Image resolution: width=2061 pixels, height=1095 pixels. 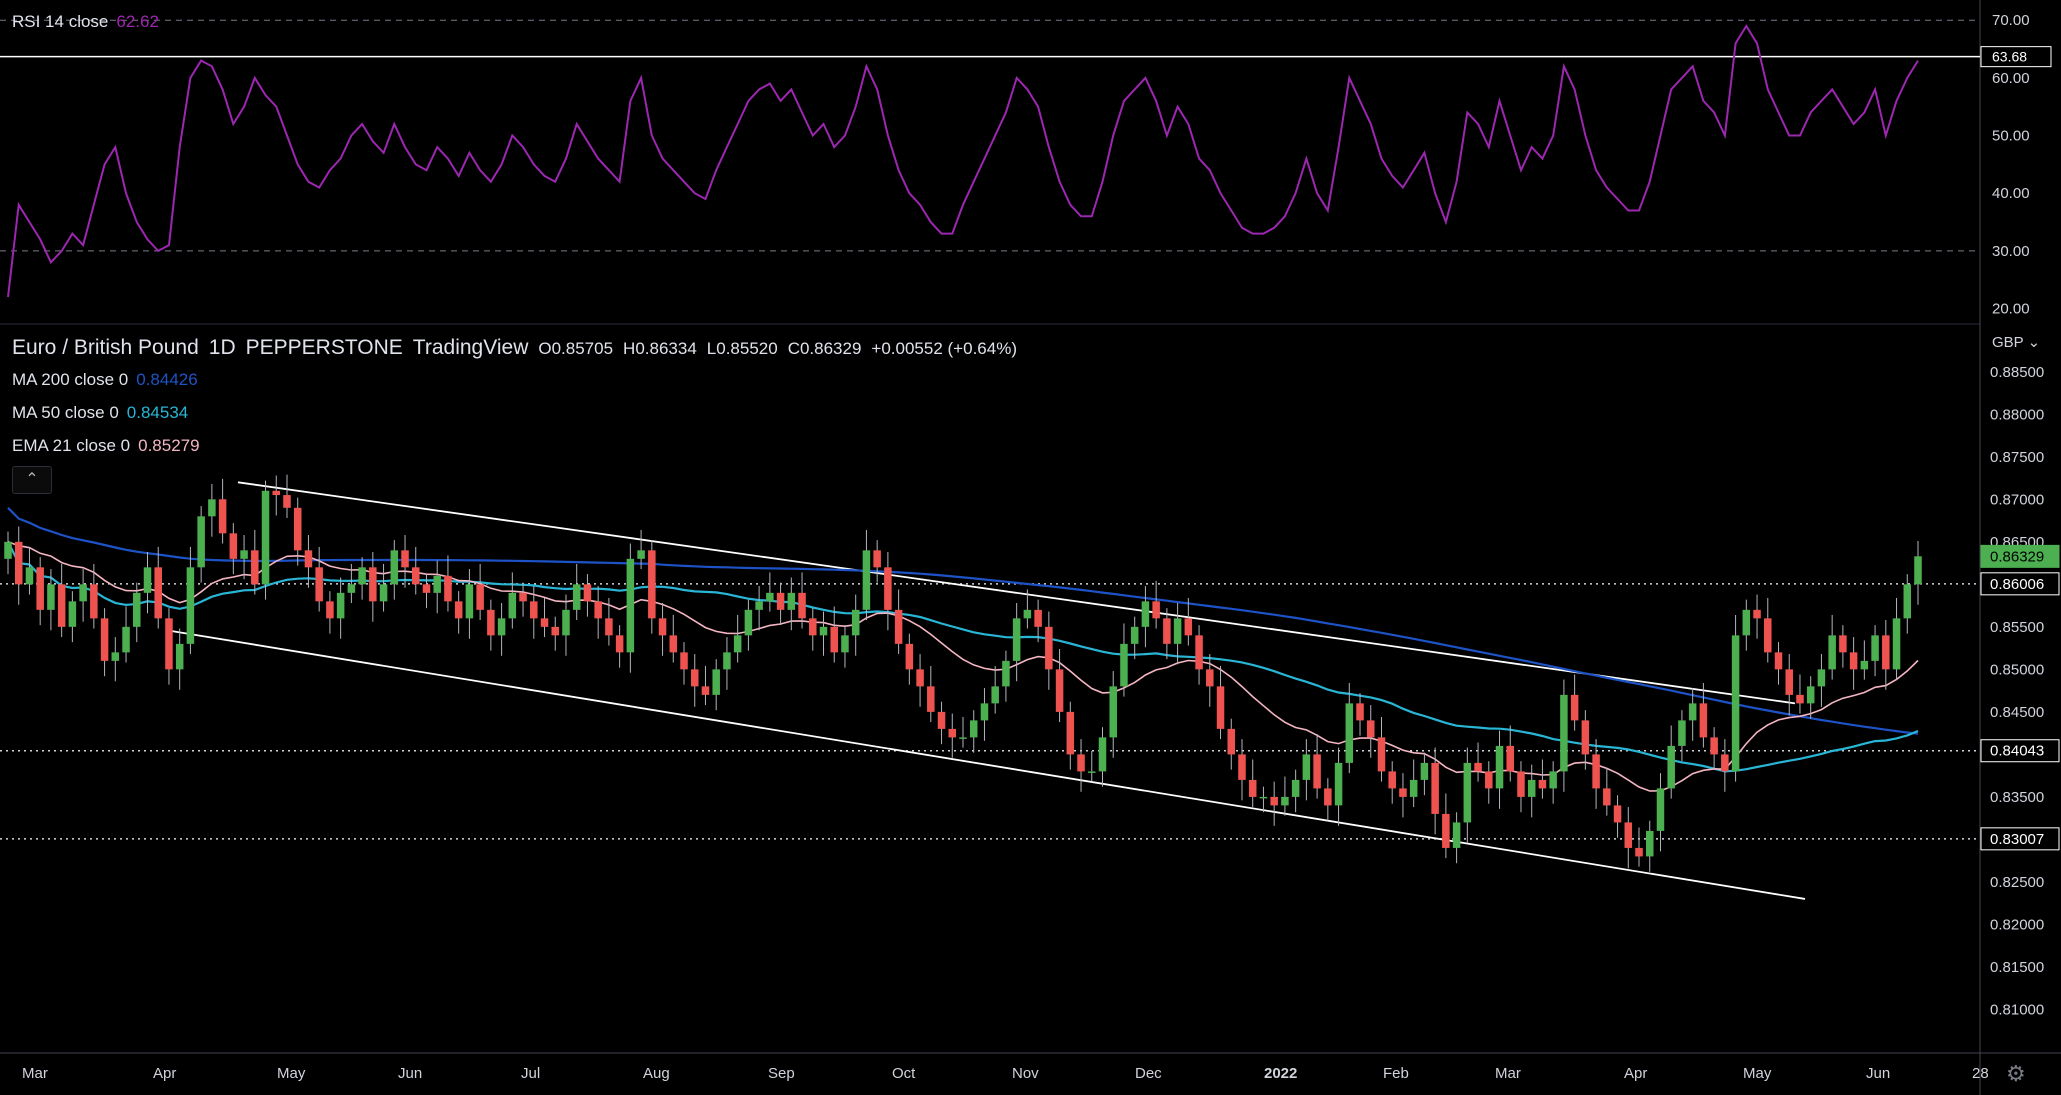 I want to click on price-axis-label: 0.87000, so click(x=2017, y=499).